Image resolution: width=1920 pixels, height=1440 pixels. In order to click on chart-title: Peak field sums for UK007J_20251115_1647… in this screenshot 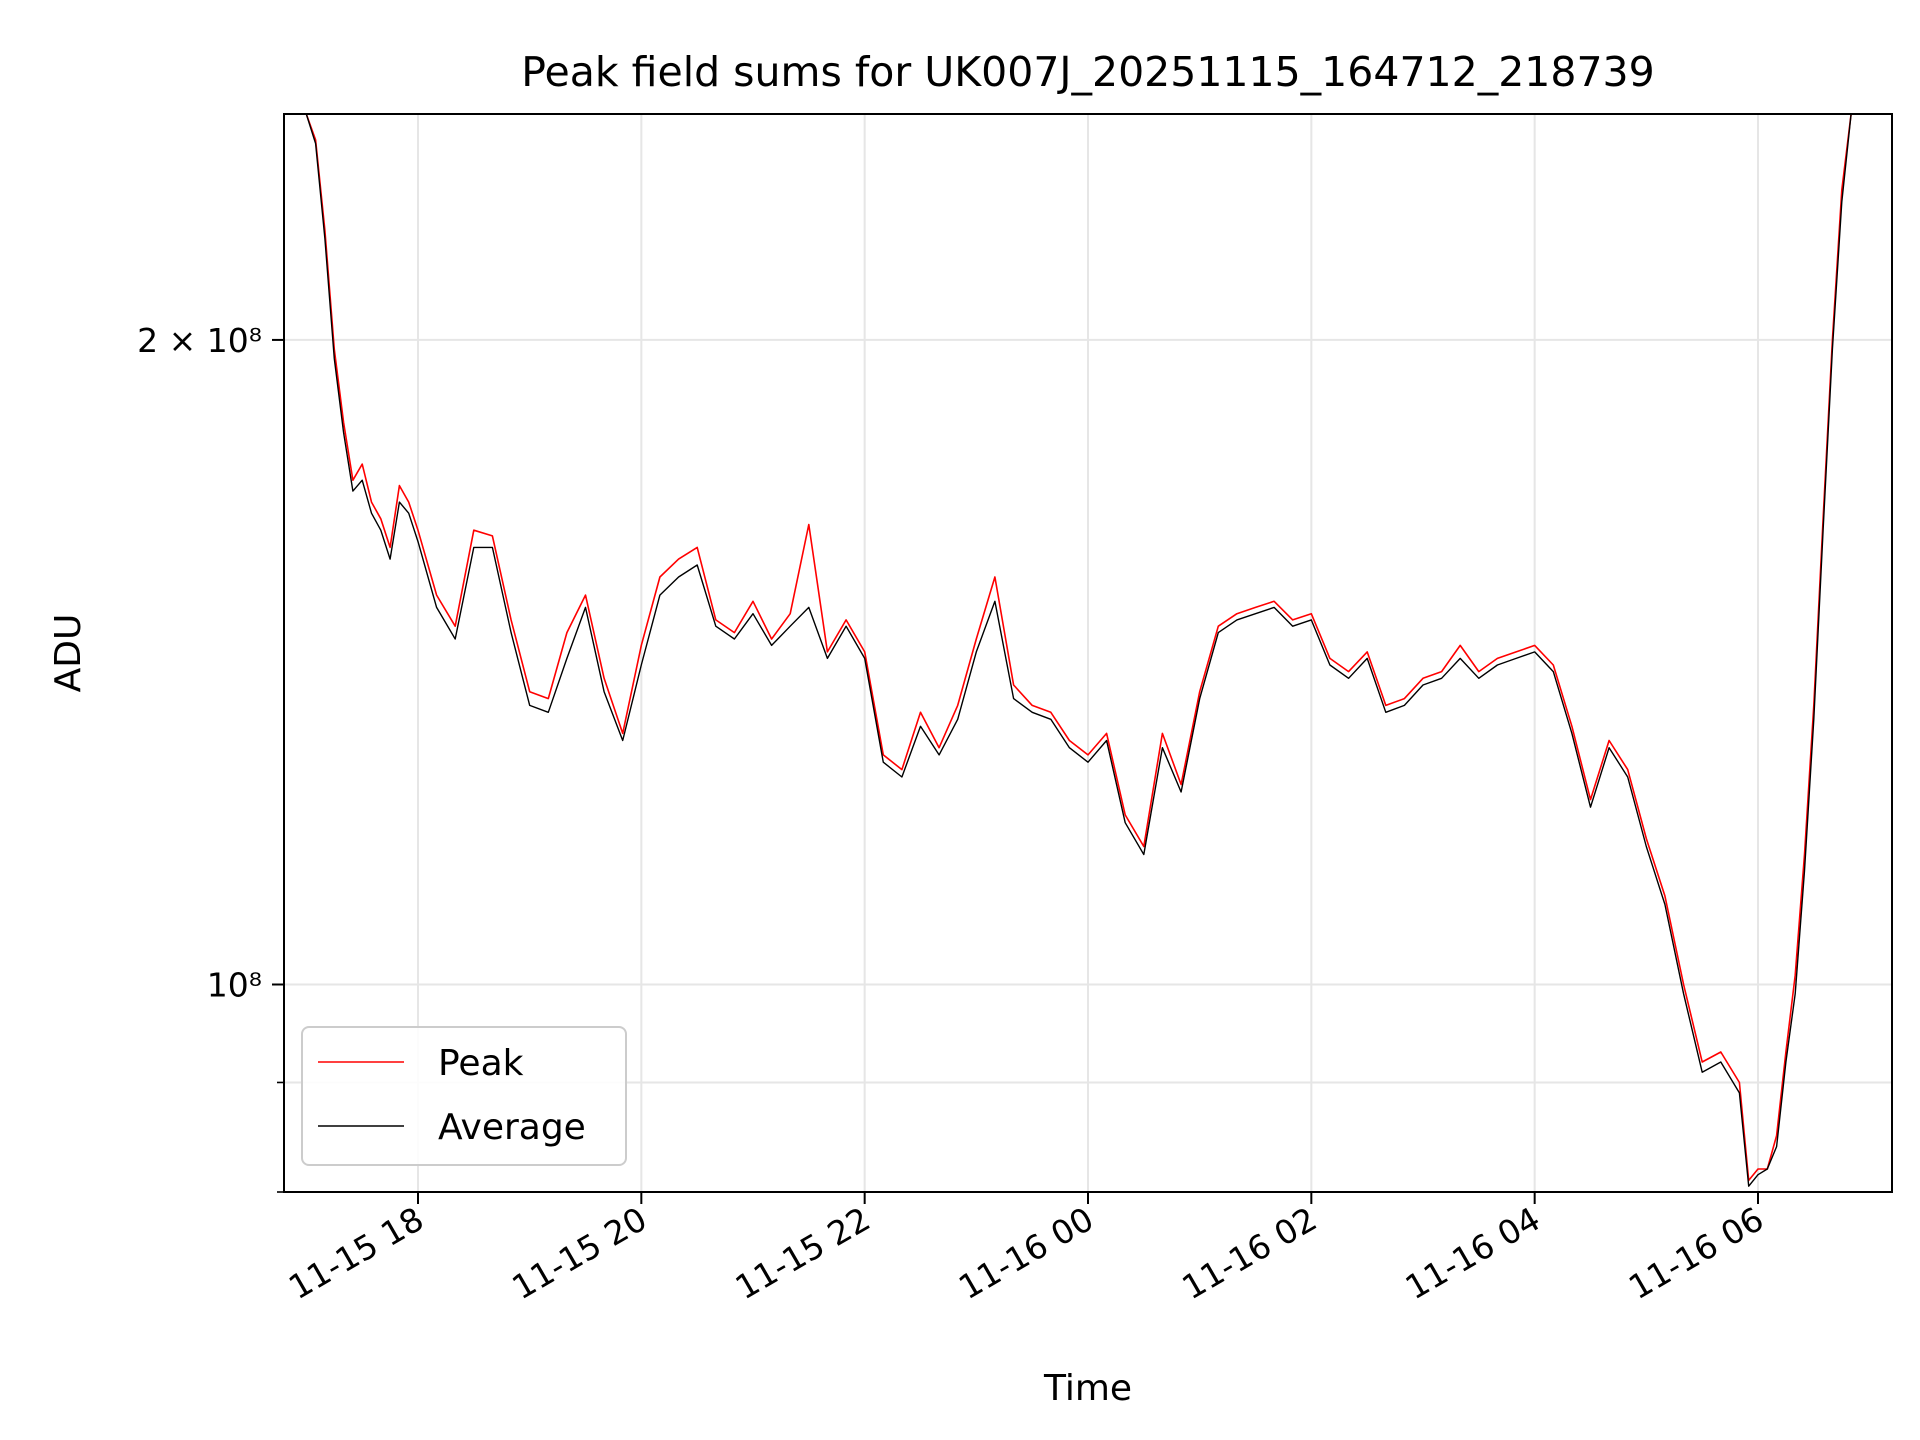, I will do `click(1087, 72)`.